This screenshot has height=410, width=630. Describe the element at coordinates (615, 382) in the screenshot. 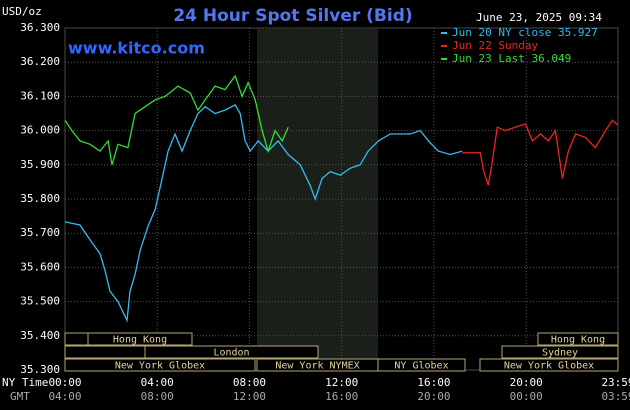

I see `x-tick-label: 23:59` at that location.